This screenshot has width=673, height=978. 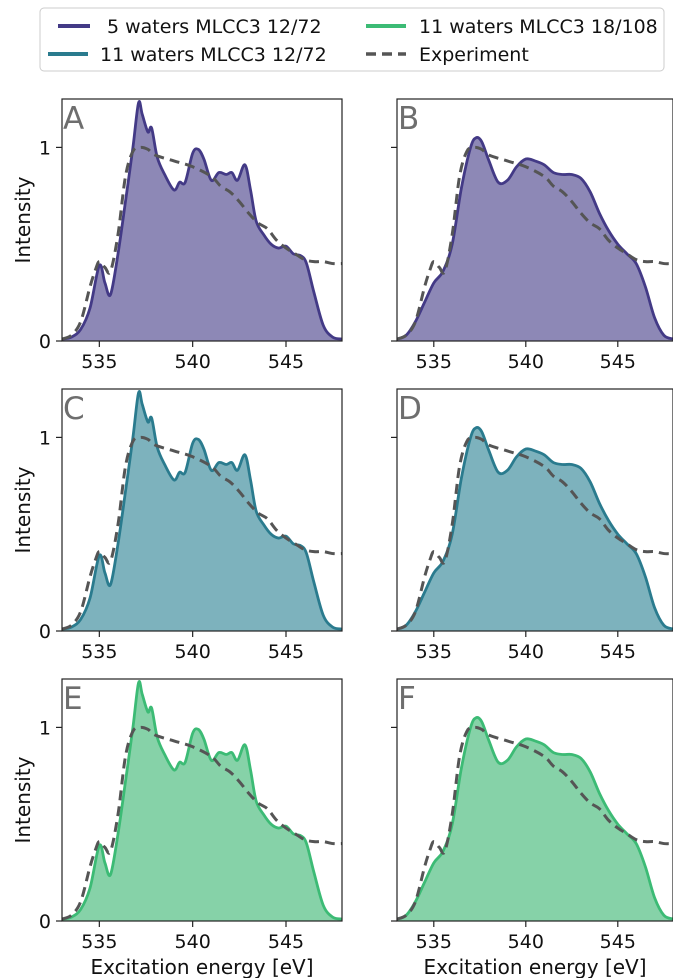 What do you see at coordinates (45, 148) in the screenshot?
I see `y-tick-label-a-1: 1` at bounding box center [45, 148].